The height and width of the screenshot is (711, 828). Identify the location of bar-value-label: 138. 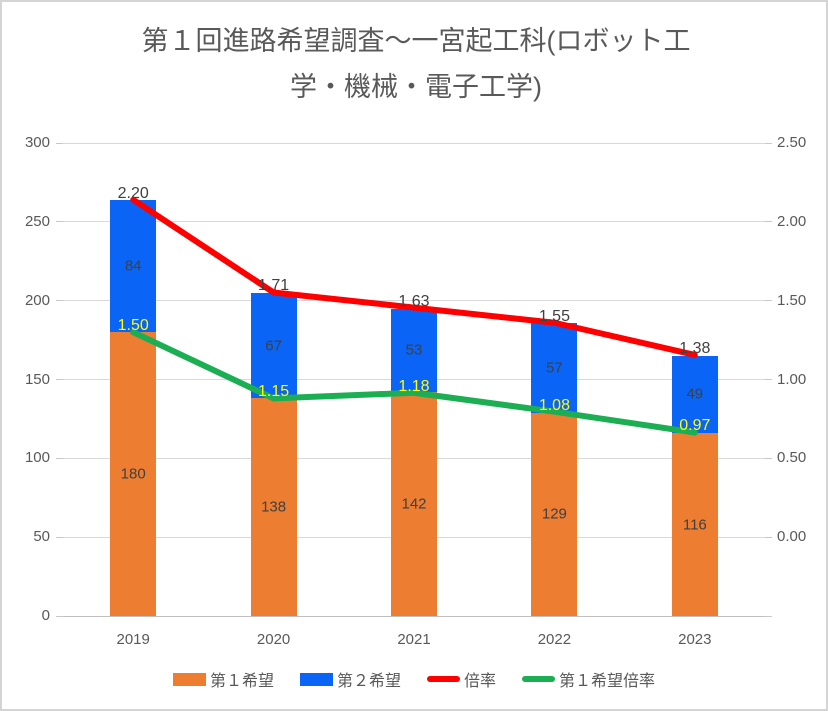
(274, 507).